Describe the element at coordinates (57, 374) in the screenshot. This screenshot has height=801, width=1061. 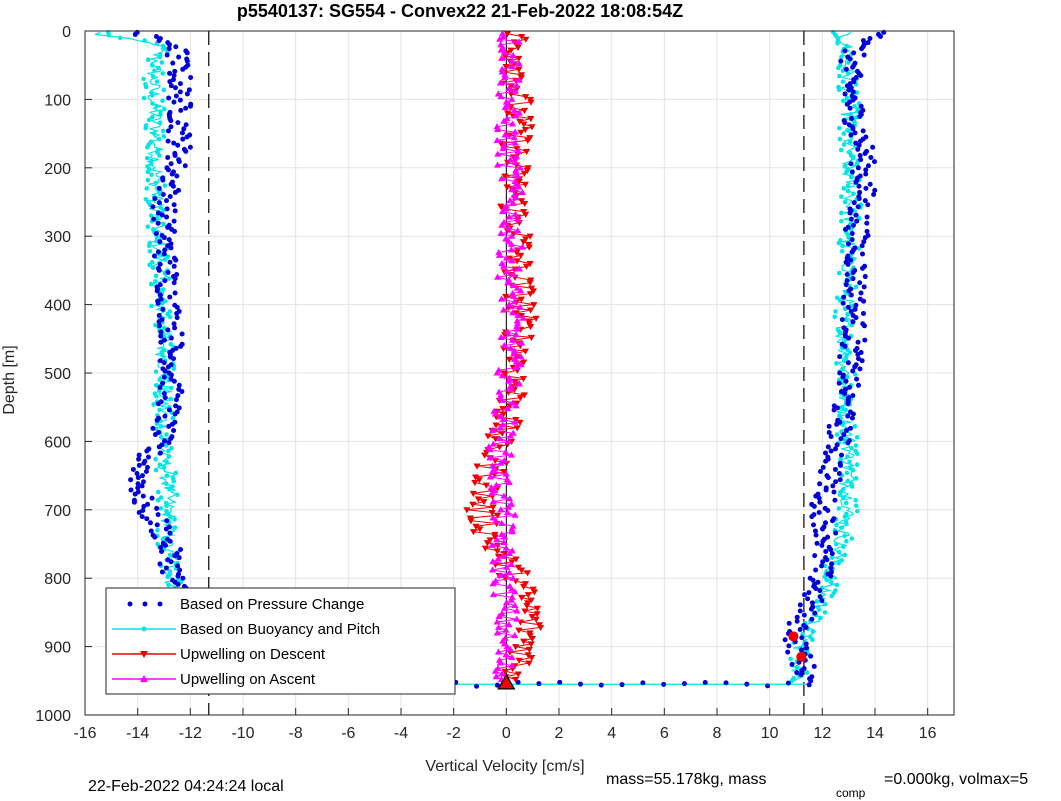
I see `y-tick-label: 500` at that location.